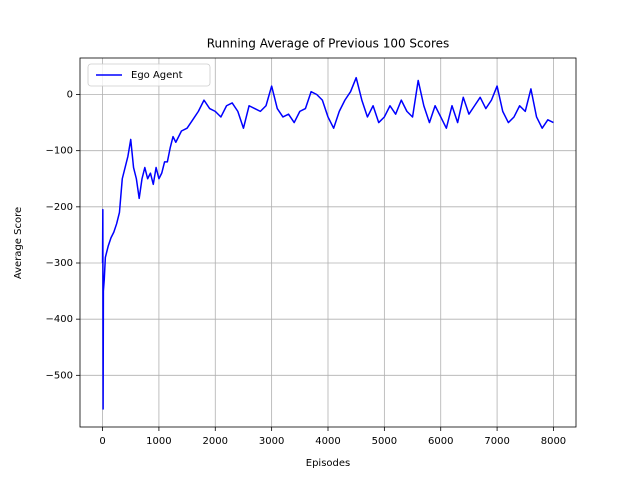 The height and width of the screenshot is (480, 640). Describe the element at coordinates (59, 207) in the screenshot. I see `y-tick-label: −200` at that location.